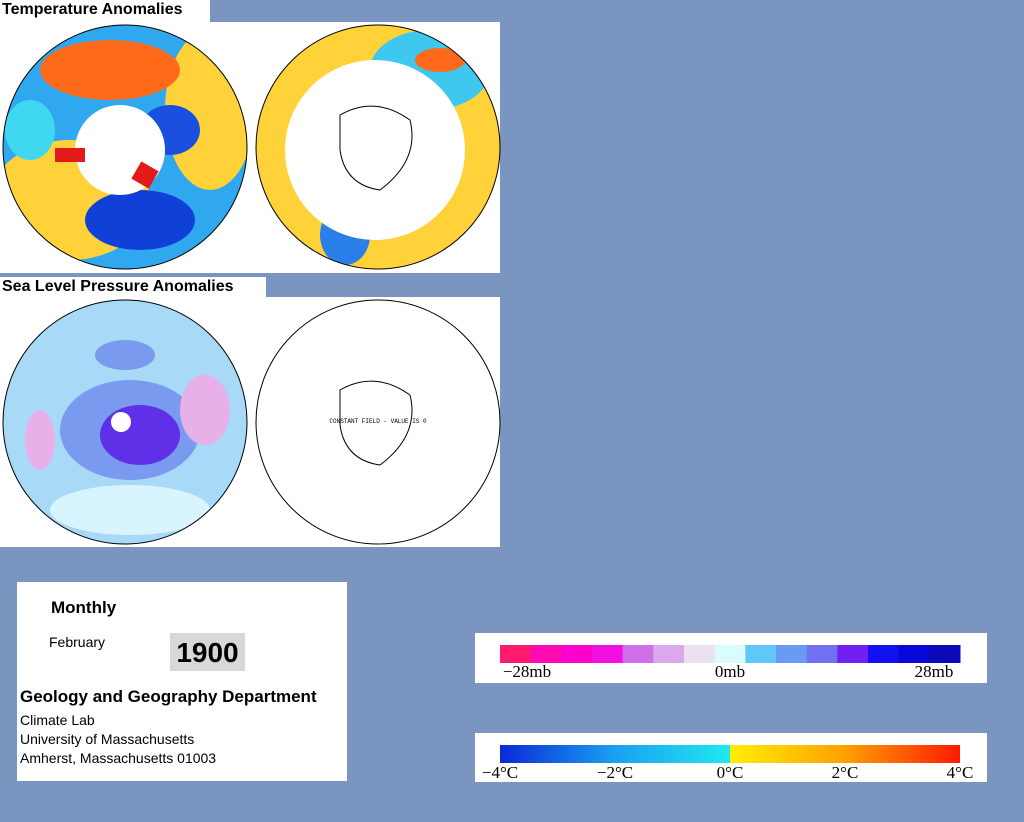  Describe the element at coordinates (527, 671) in the screenshot. I see `scale-label: −28mb` at that location.